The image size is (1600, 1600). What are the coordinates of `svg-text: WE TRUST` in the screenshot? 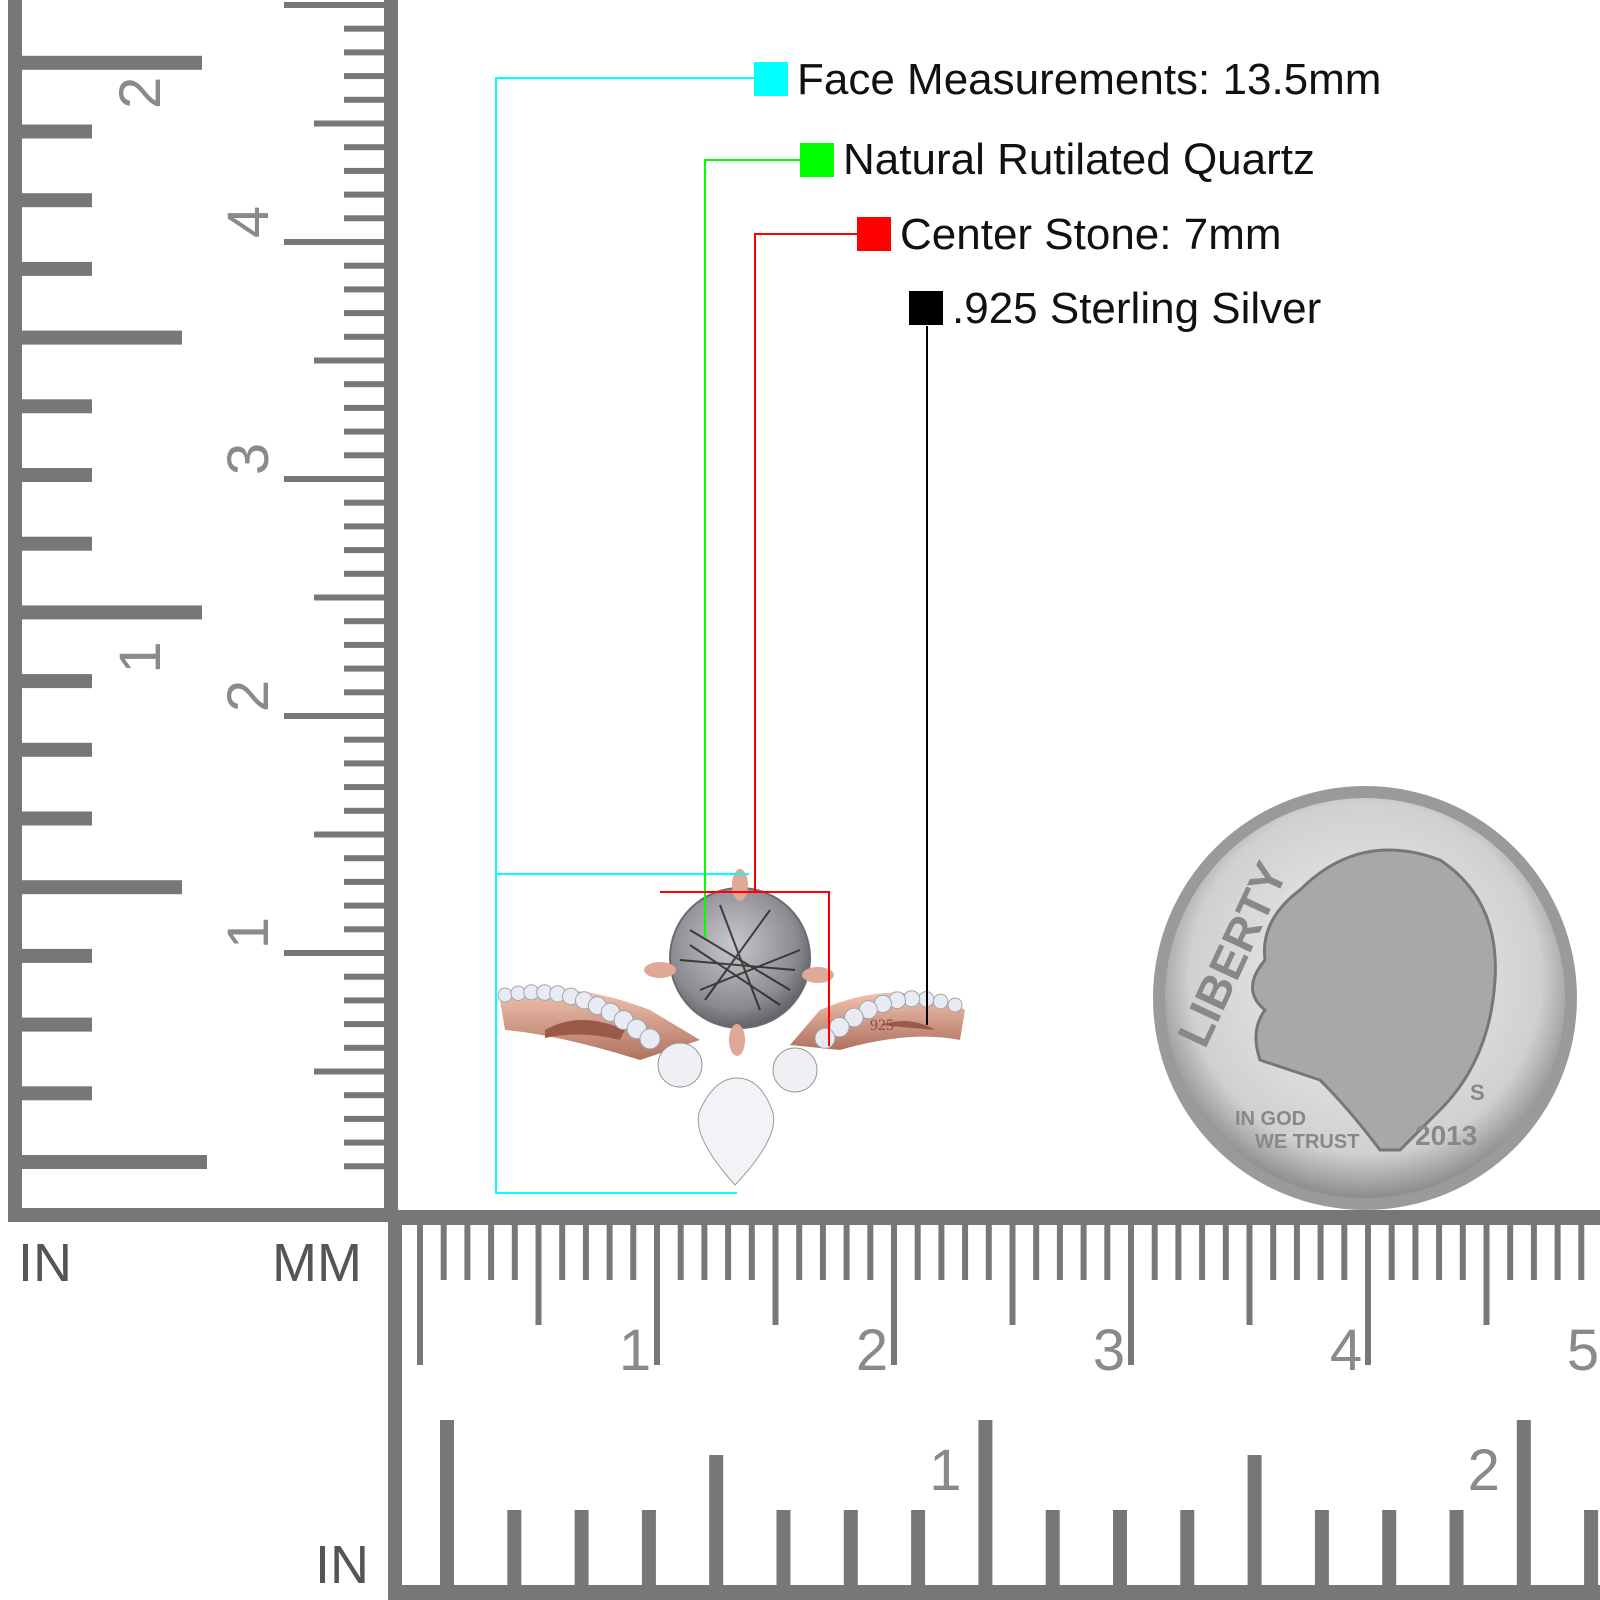 It's located at (1307, 1142).